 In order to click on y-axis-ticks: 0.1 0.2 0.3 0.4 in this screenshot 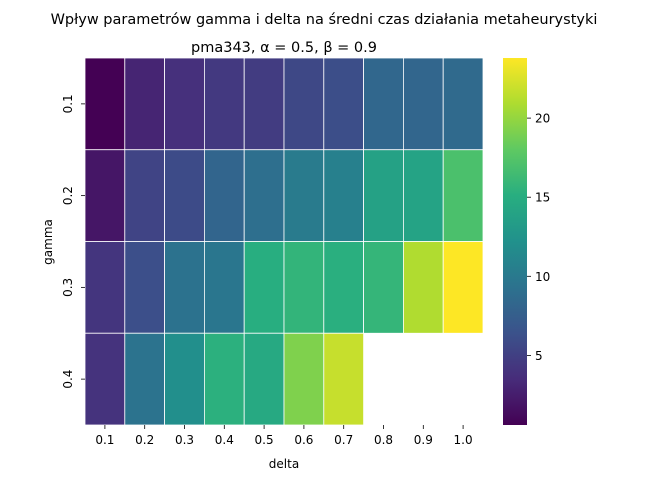, I will do `click(73, 241)`.